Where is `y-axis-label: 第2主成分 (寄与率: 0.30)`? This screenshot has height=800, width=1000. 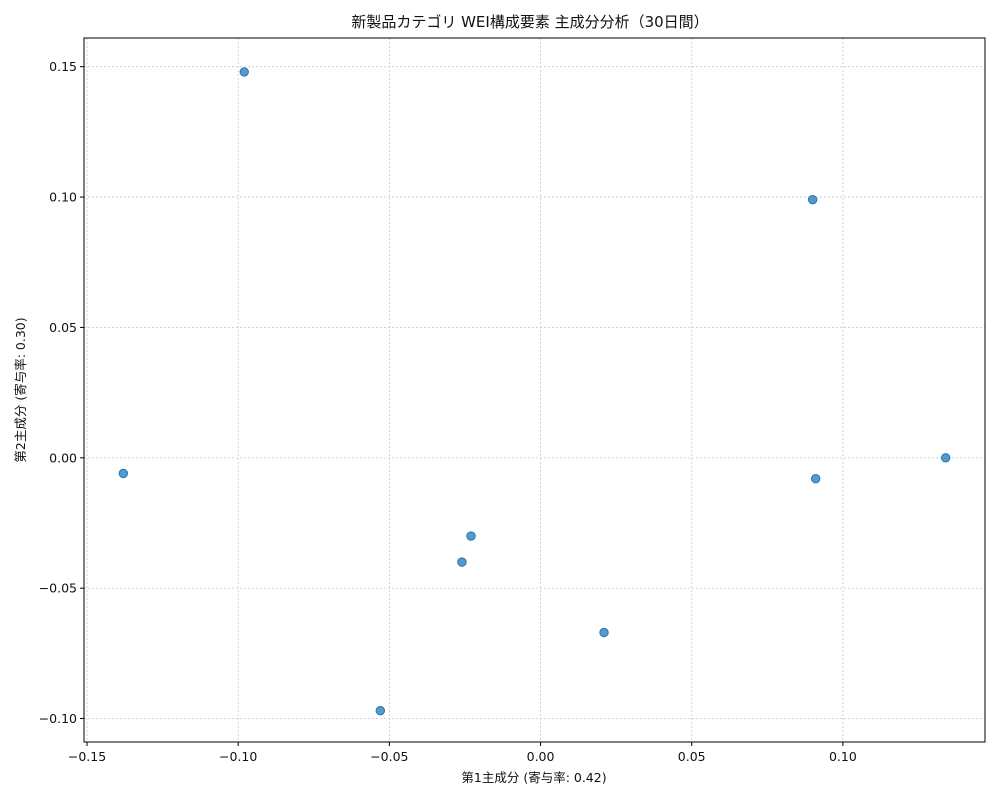 y-axis-label: 第2主成分 (寄与率: 0.30) is located at coordinates (20, 389).